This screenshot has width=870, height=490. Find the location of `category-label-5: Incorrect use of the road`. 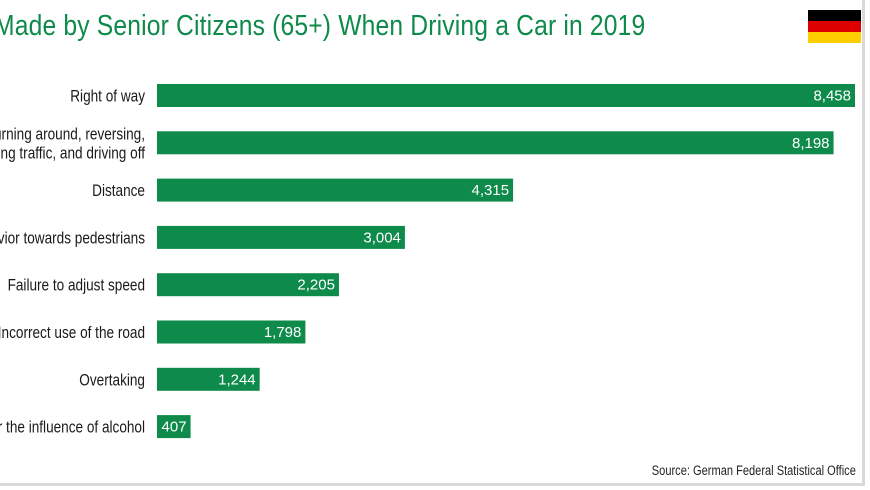

category-label-5: Incorrect use of the road is located at coordinates (72, 333).